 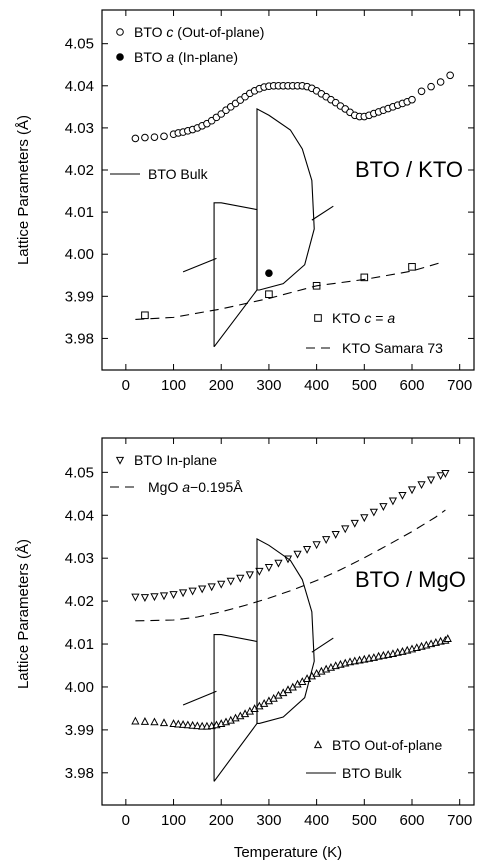 What do you see at coordinates (195, 487) in the screenshot?
I see `legend-label: MgO a−0.195Å` at bounding box center [195, 487].